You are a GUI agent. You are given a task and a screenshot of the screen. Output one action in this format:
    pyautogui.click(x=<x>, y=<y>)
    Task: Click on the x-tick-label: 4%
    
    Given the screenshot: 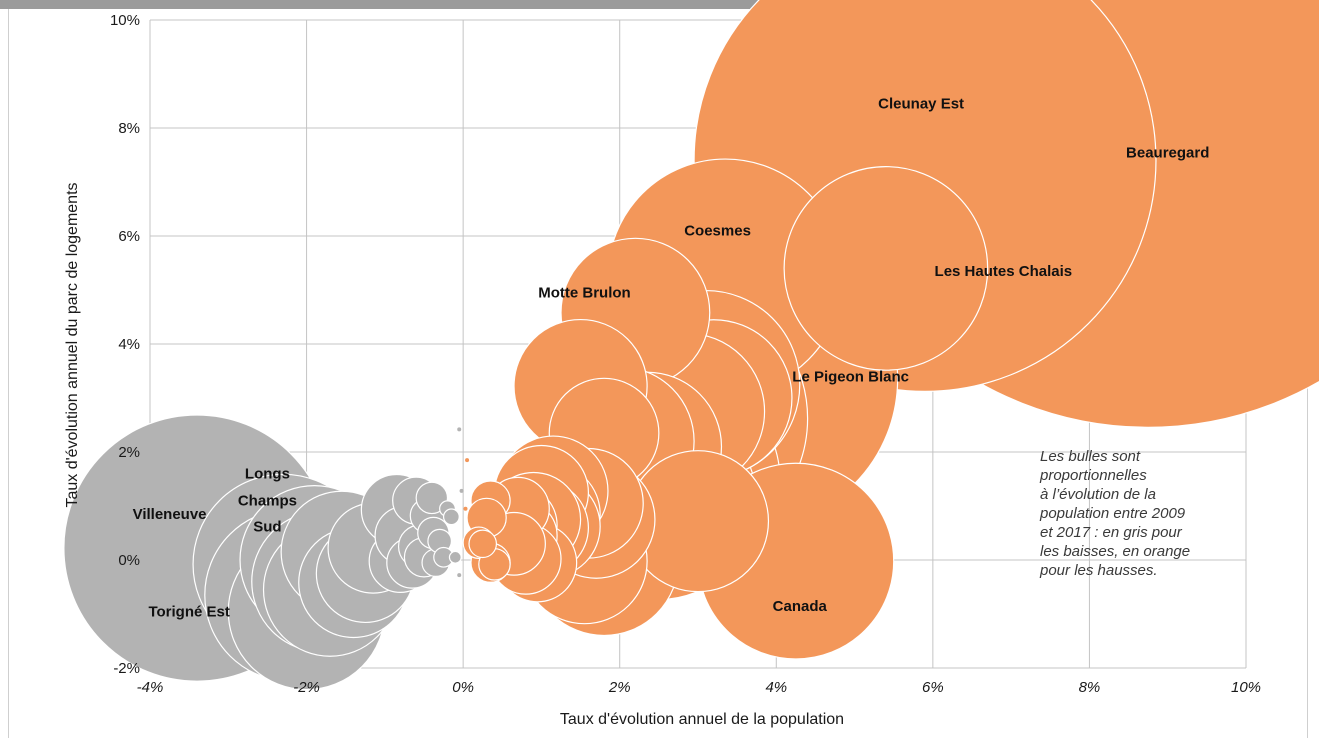 What is the action you would take?
    pyautogui.click(x=776, y=687)
    